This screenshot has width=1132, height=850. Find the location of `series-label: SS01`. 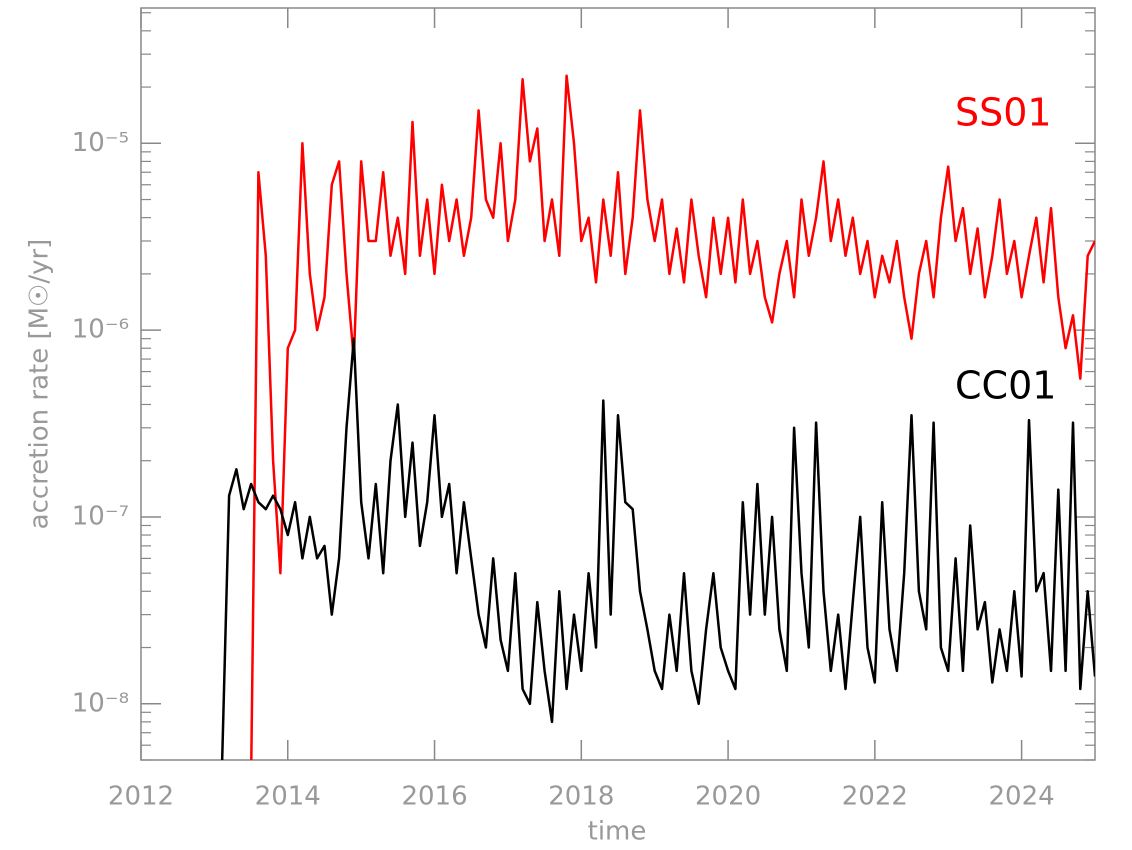

series-label: SS01 is located at coordinates (1003, 113).